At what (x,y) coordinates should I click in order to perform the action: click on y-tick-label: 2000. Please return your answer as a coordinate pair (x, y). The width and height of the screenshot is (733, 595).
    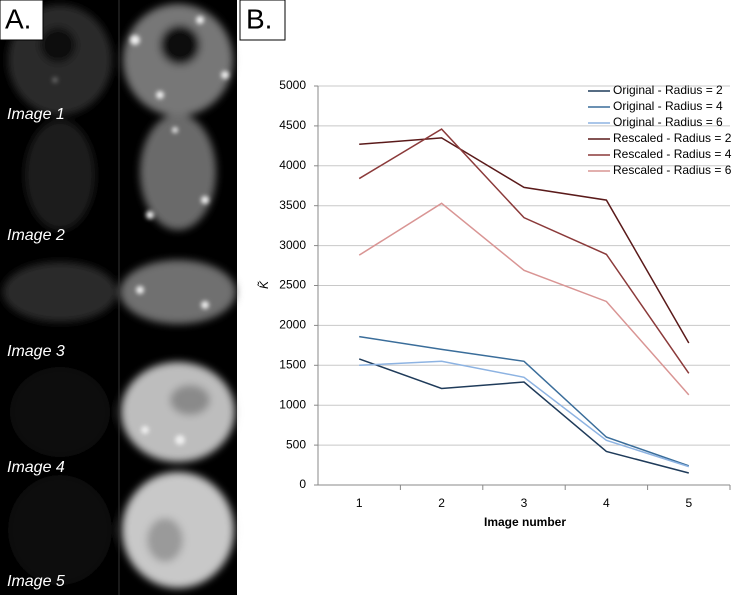
    Looking at the image, I should click on (292, 325).